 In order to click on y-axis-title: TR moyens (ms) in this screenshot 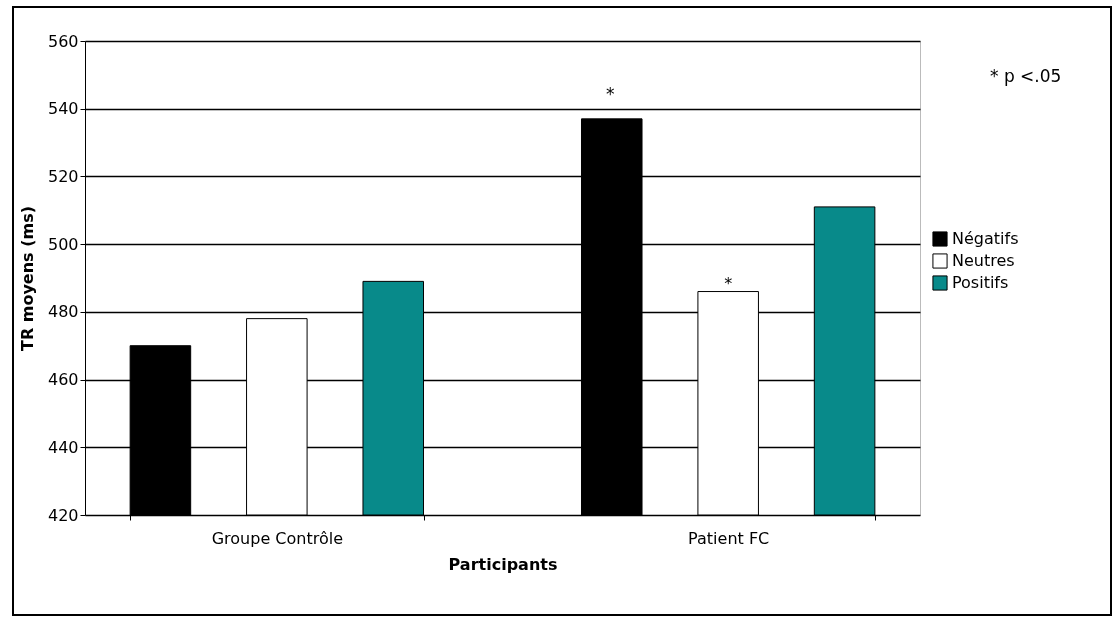, I will do `click(27, 278)`.